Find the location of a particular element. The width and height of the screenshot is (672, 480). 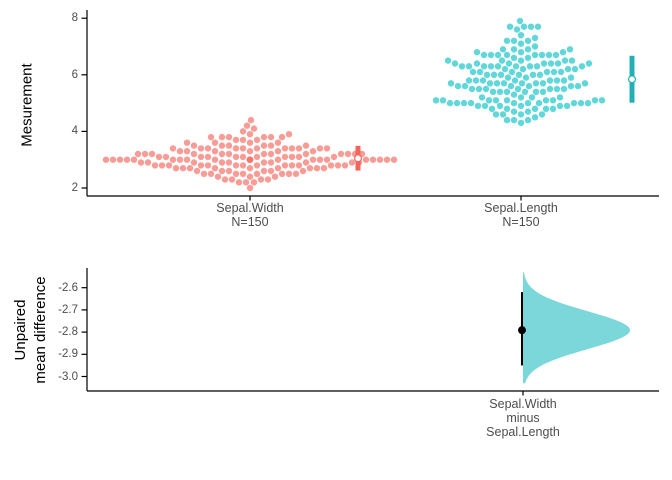

mean-difference-dot is located at coordinates (522, 330).